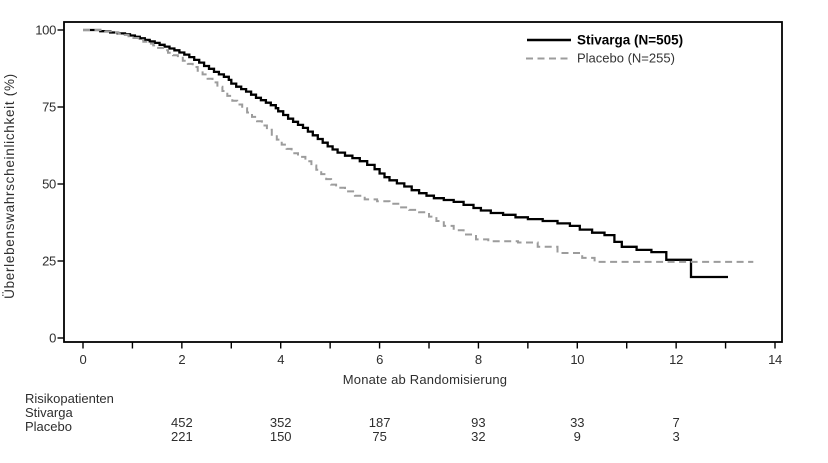 The image size is (828, 463). I want to click on legend: Stivarga (N=505) Placebo (N=255), so click(604, 49).